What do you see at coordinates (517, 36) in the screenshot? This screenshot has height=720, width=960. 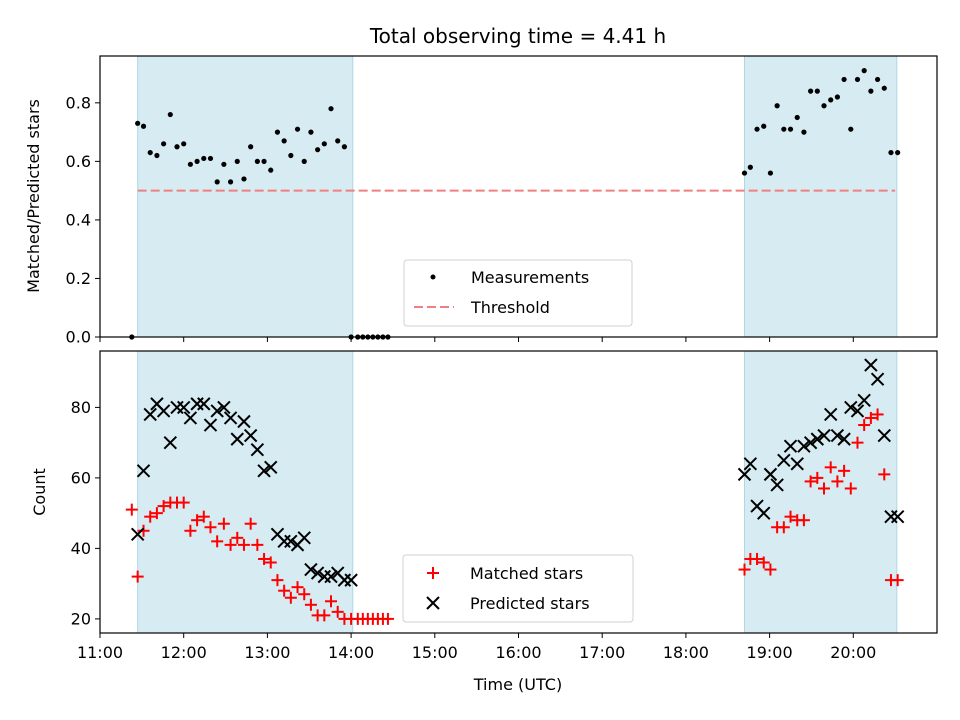 I see `chart-title: Total observing time = 4.41 h` at bounding box center [517, 36].